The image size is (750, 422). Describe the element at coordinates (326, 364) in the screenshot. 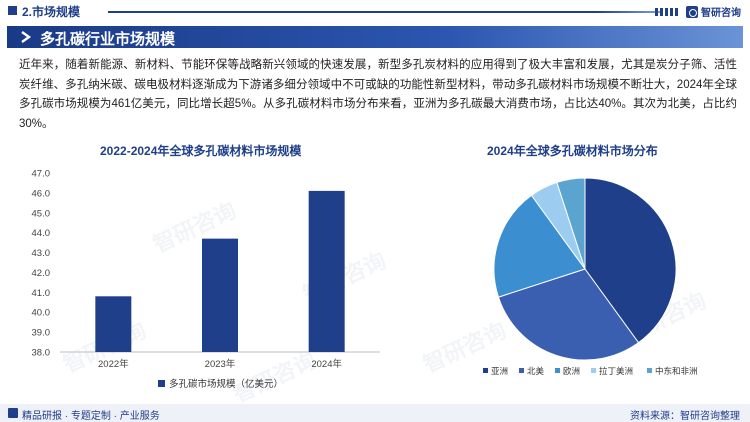

I see `x-tick-label: 2024年` at that location.